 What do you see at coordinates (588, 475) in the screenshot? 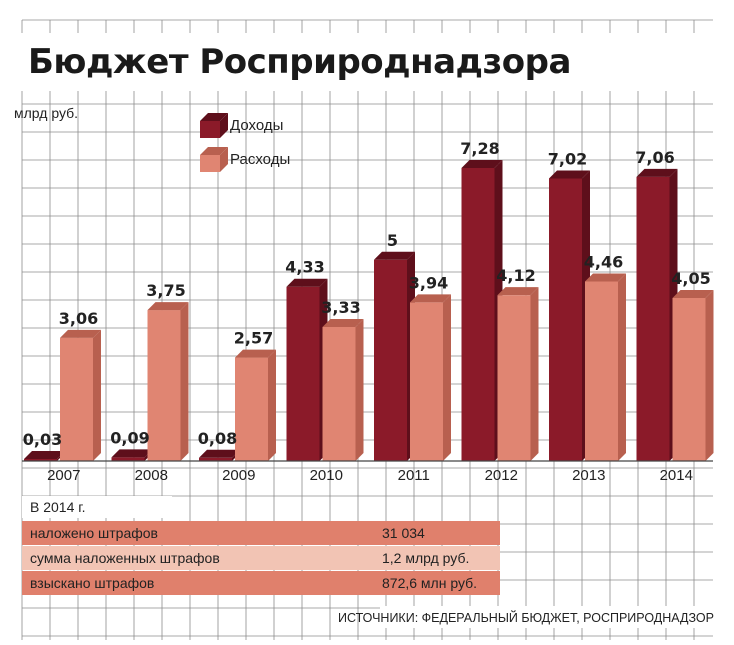
I see `x-tick-label: 2013` at bounding box center [588, 475].